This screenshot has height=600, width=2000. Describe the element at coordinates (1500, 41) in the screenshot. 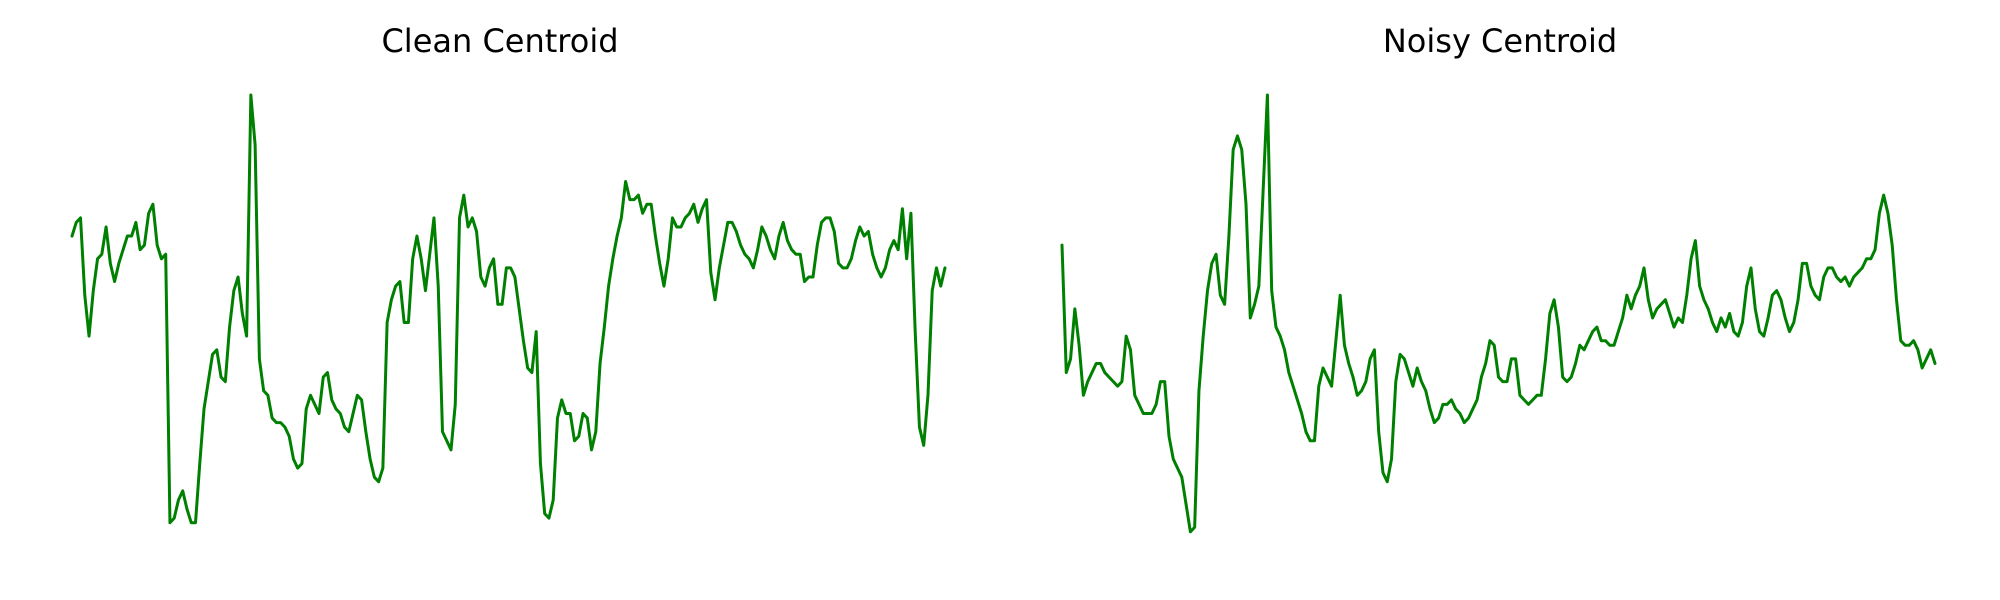

I see `chart-title-noisy: Noisy Centroid` at that location.